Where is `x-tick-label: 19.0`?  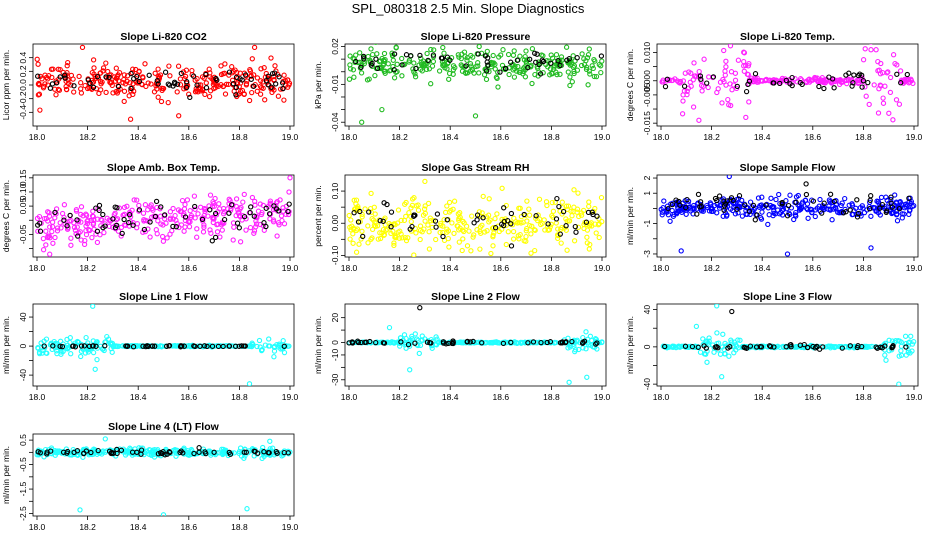
x-tick-label: 19.0 is located at coordinates (290, 268).